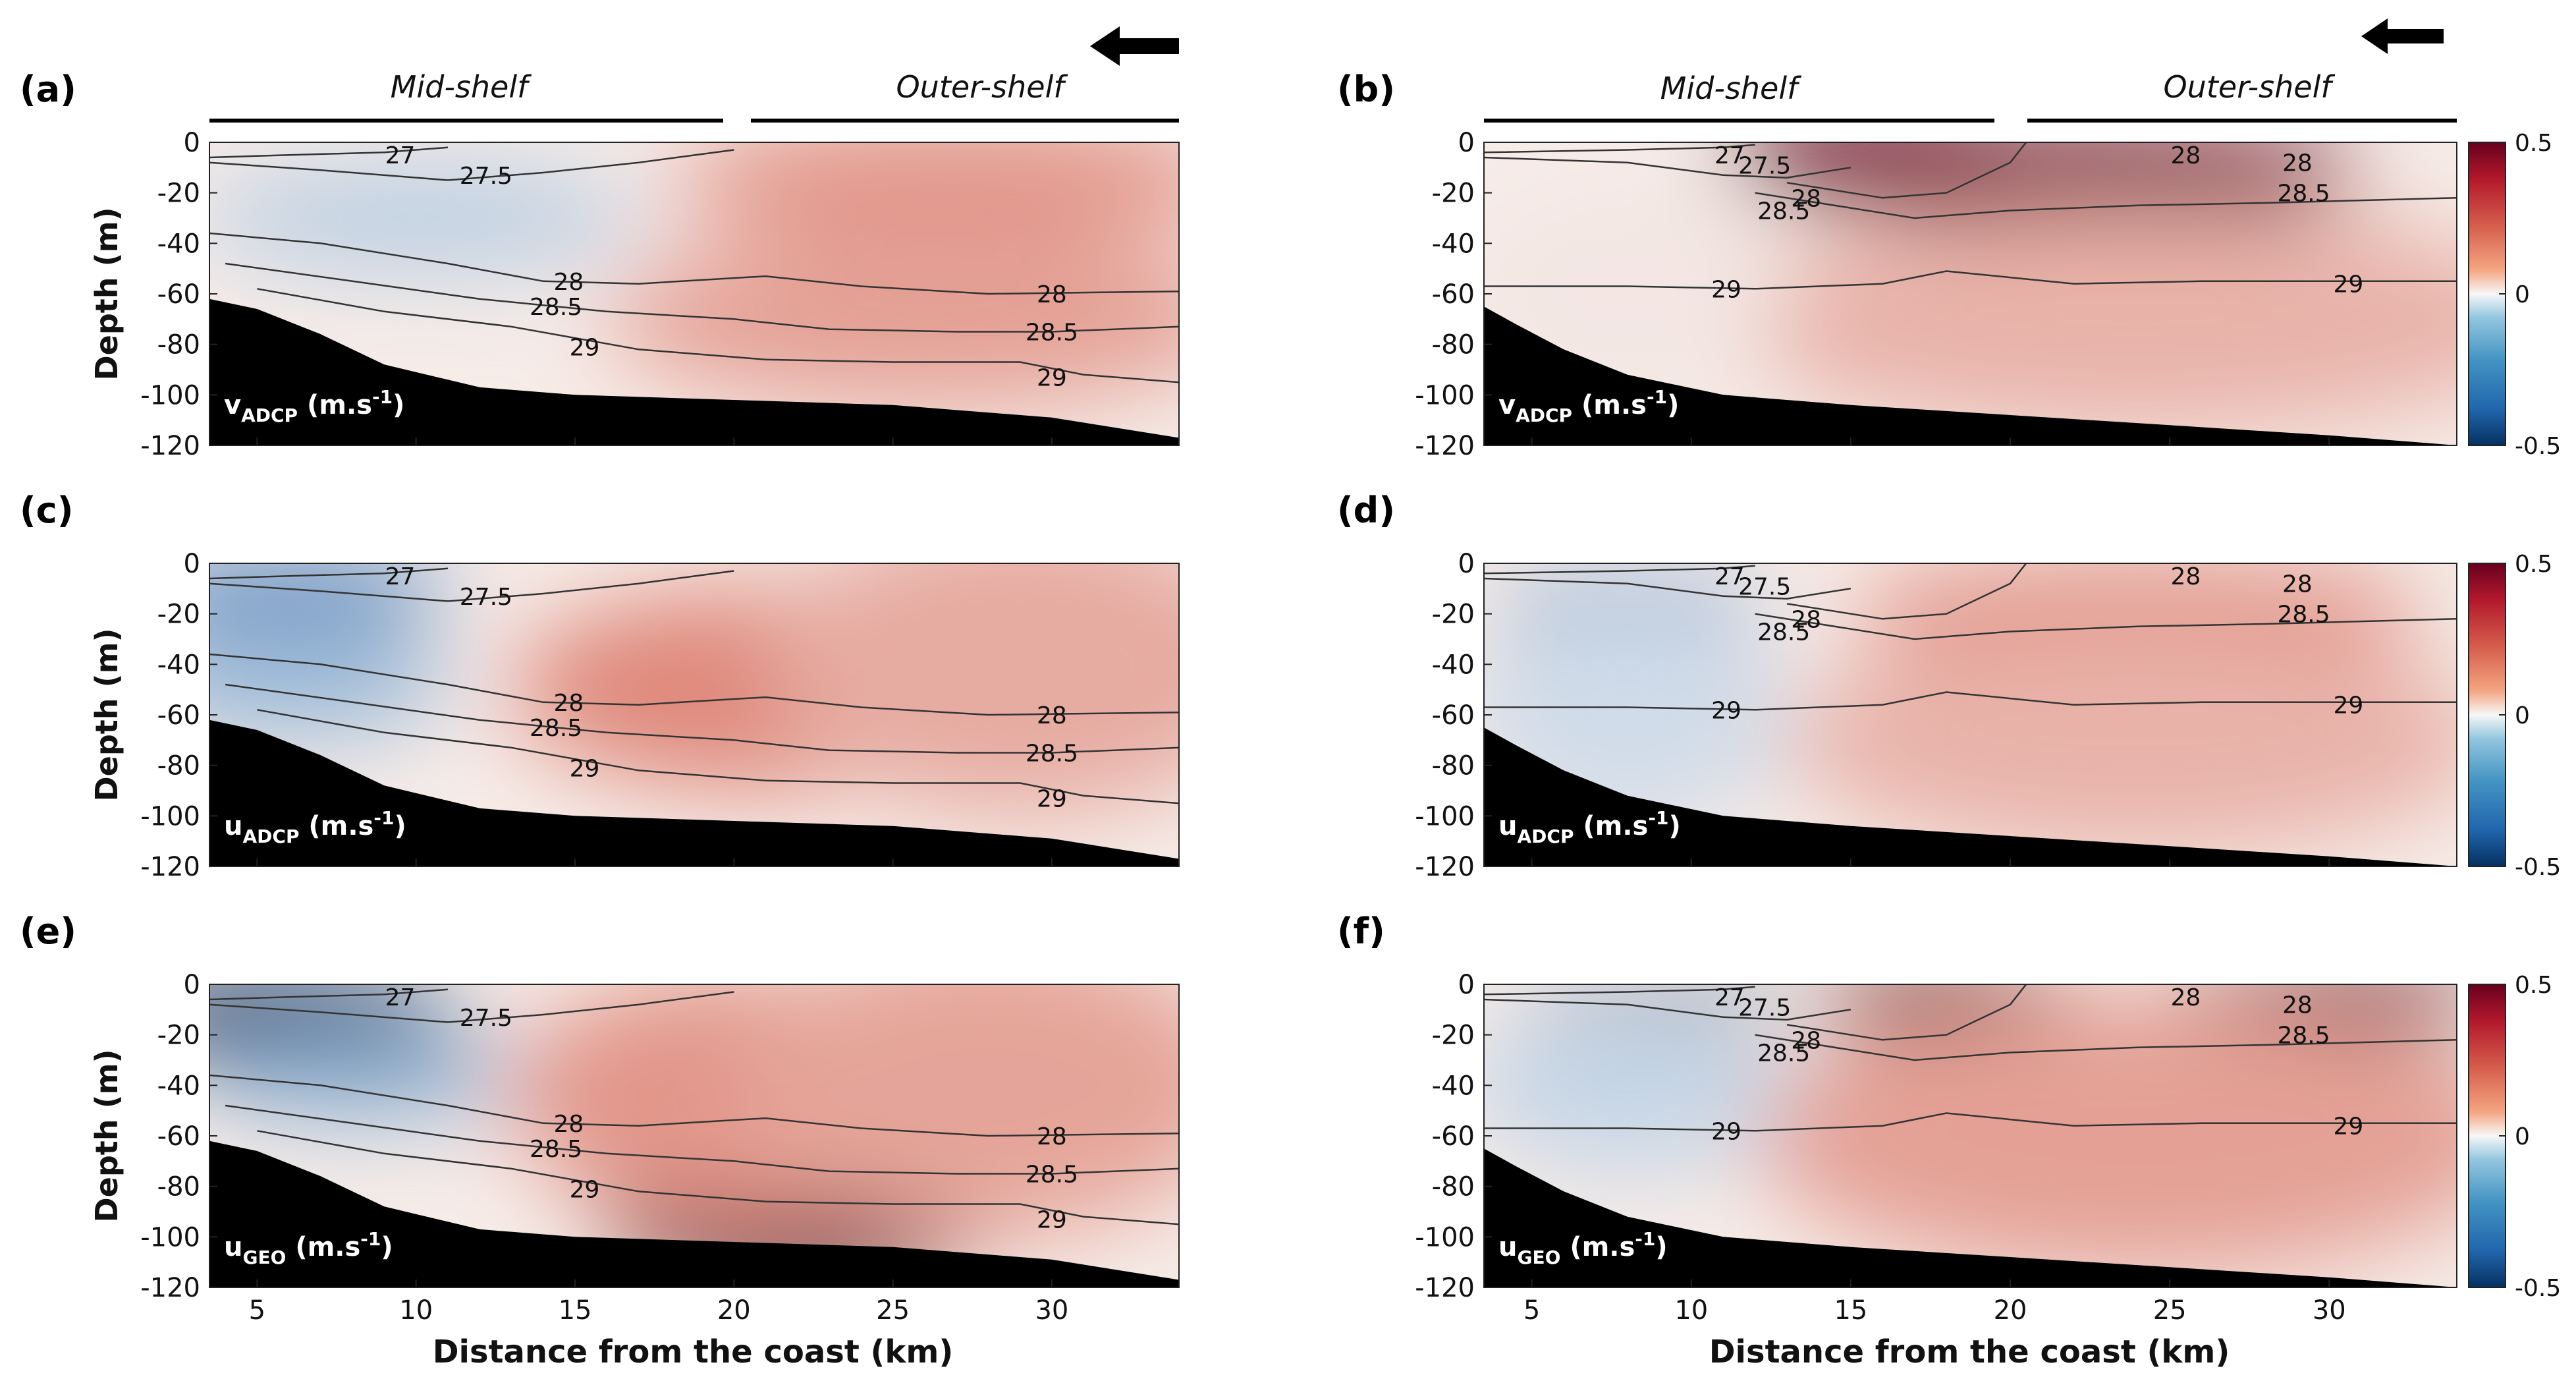 This screenshot has height=1377, width=2576. Describe the element at coordinates (2106, 1047) in the screenshot. I see `isopycnal-28.5` at that location.